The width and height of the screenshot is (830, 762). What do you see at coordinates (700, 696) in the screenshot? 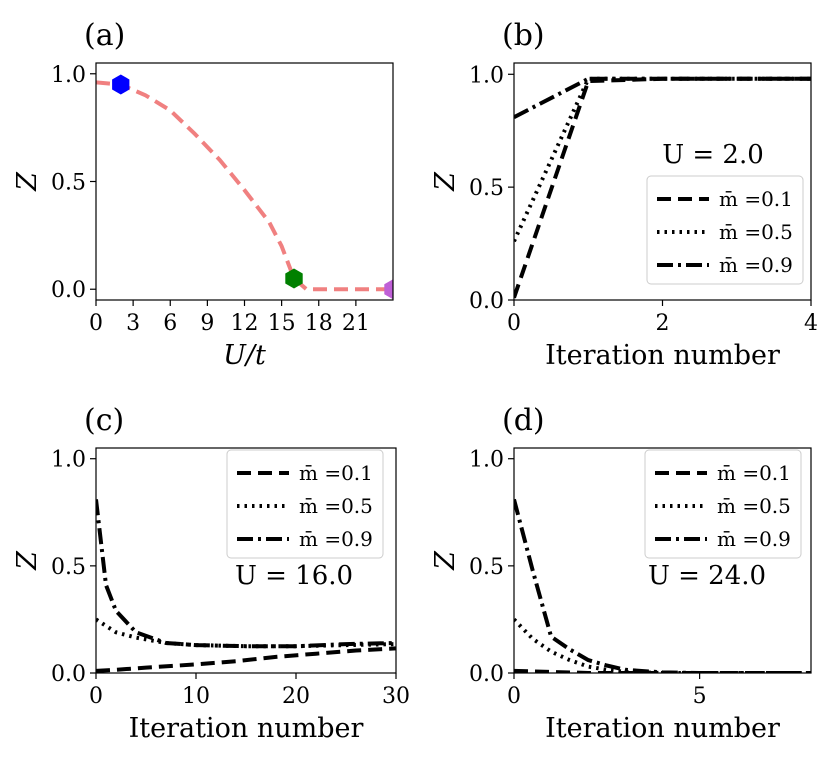
I see `x-tick-label: 5` at bounding box center [700, 696].